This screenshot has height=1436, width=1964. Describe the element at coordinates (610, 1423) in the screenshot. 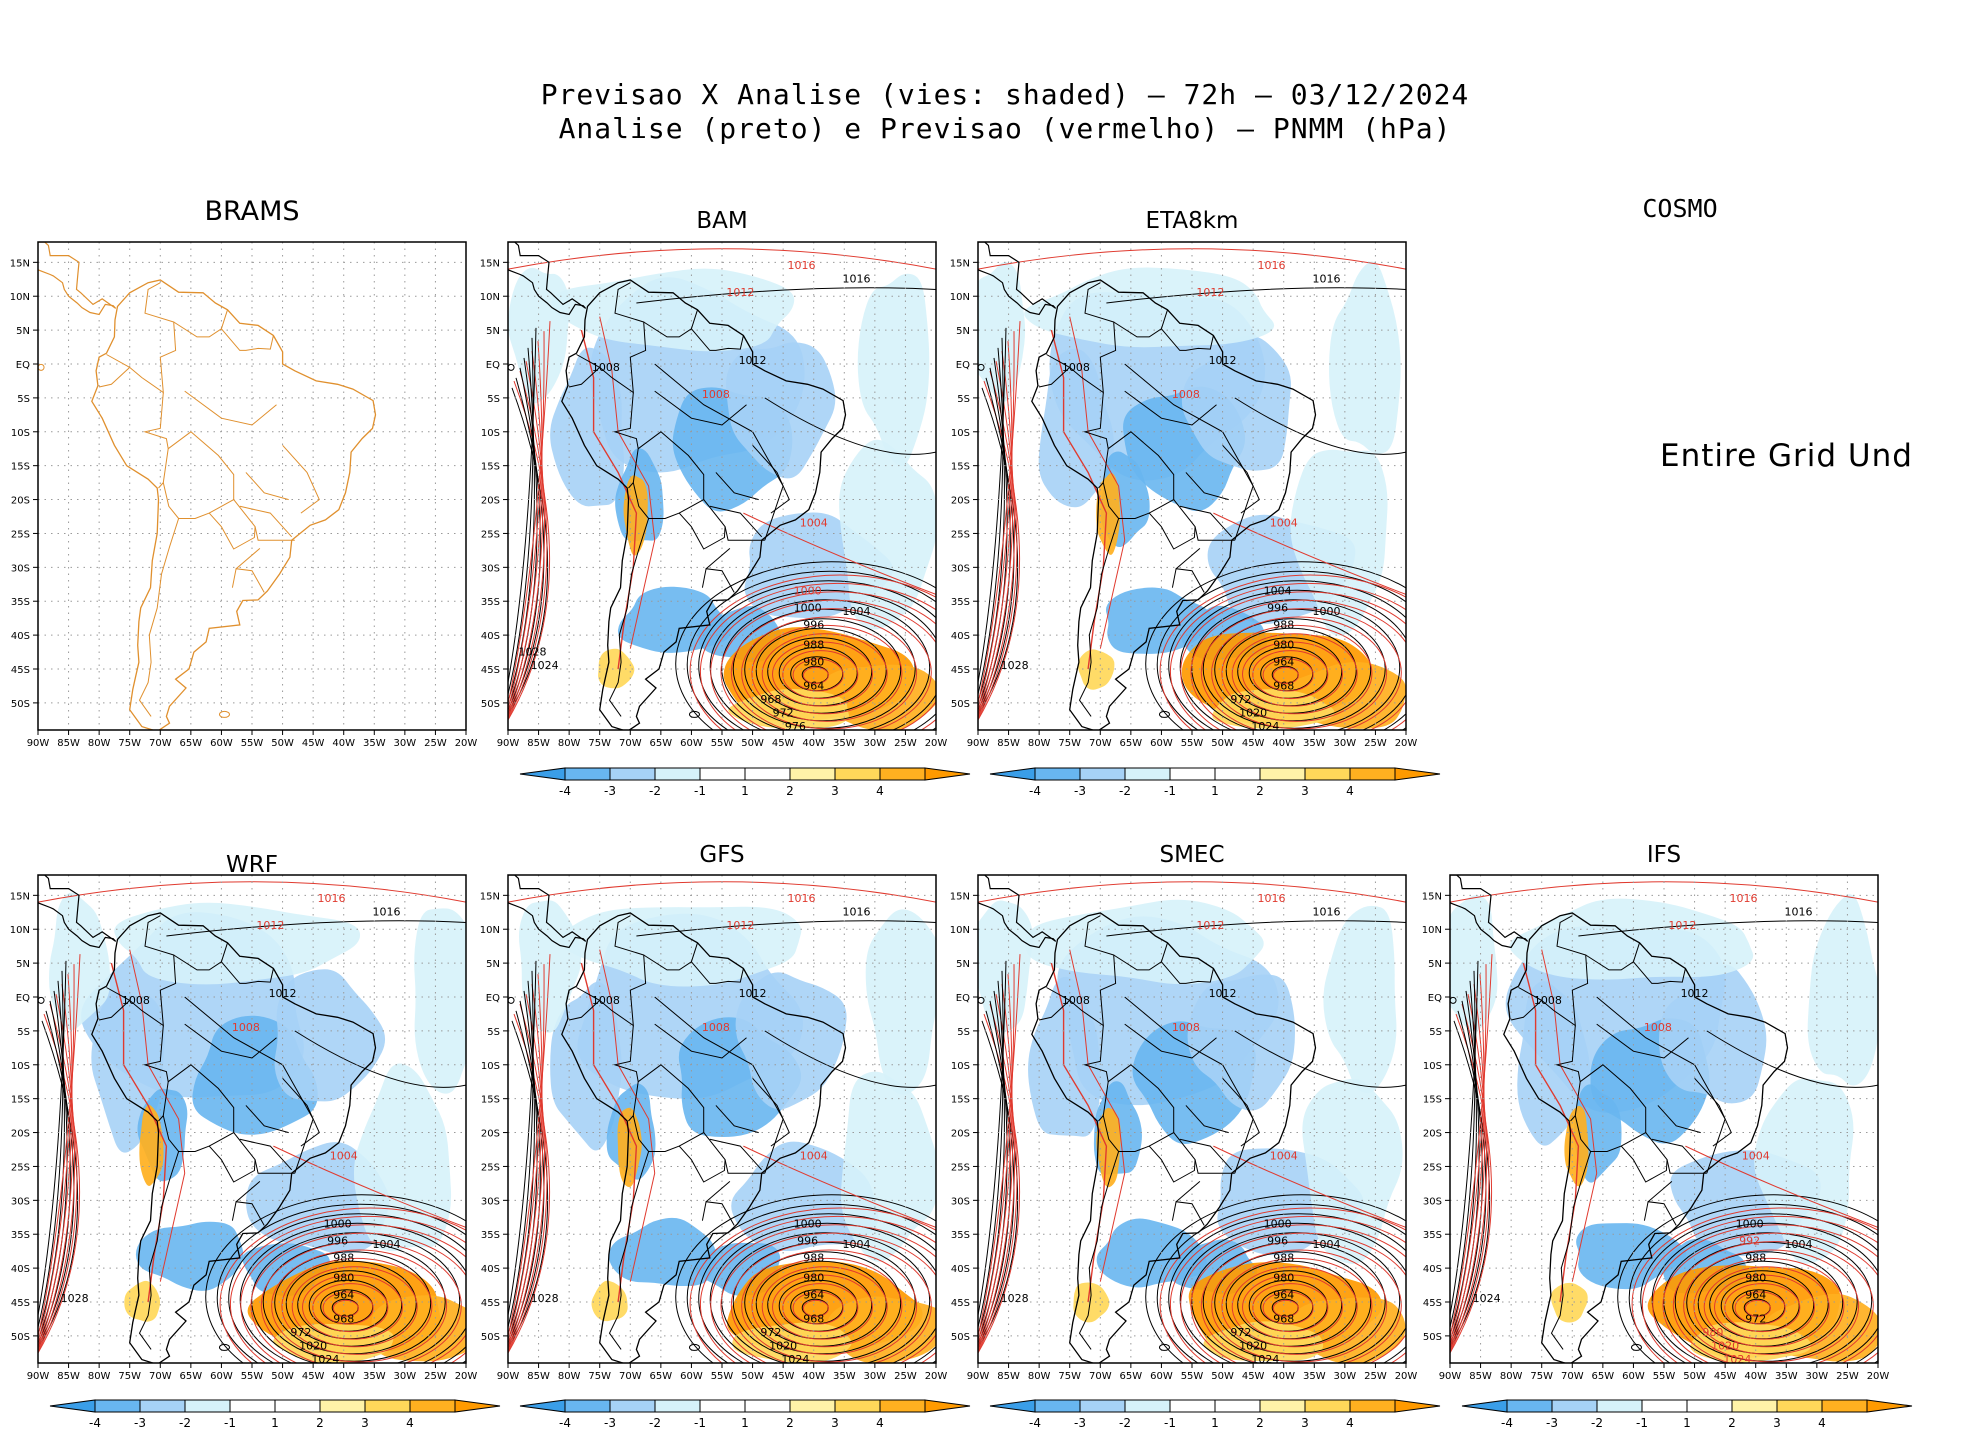

I see `colorbar-tick-label: -3` at that location.